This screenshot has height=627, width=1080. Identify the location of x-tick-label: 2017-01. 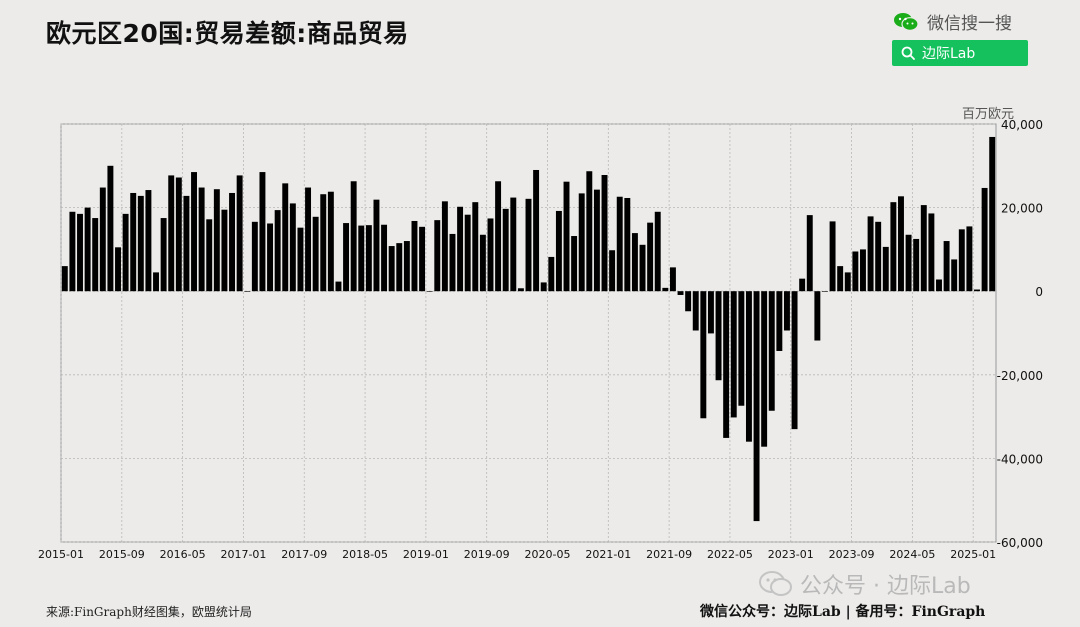
(243, 554).